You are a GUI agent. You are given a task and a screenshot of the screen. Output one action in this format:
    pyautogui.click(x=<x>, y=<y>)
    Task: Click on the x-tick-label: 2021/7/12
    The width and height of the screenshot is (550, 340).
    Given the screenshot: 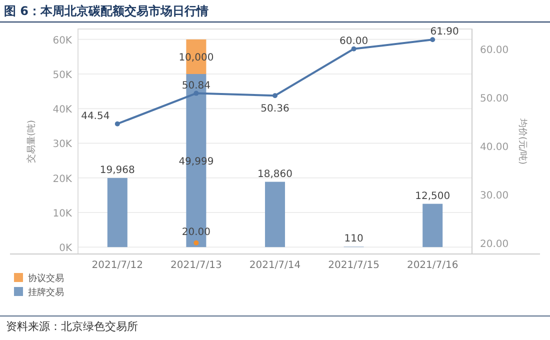 What is the action you would take?
    pyautogui.click(x=118, y=265)
    